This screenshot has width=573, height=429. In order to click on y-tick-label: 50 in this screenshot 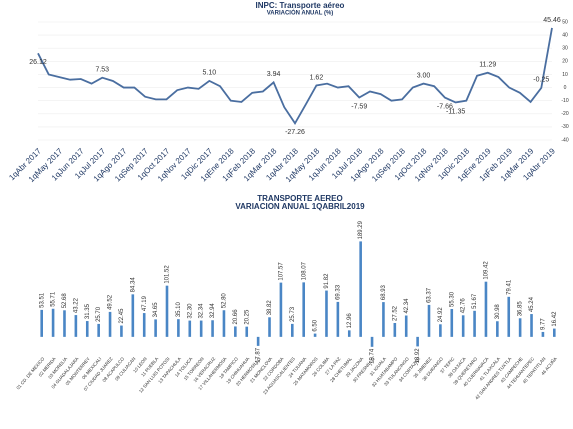, I will do `click(565, 22)`.